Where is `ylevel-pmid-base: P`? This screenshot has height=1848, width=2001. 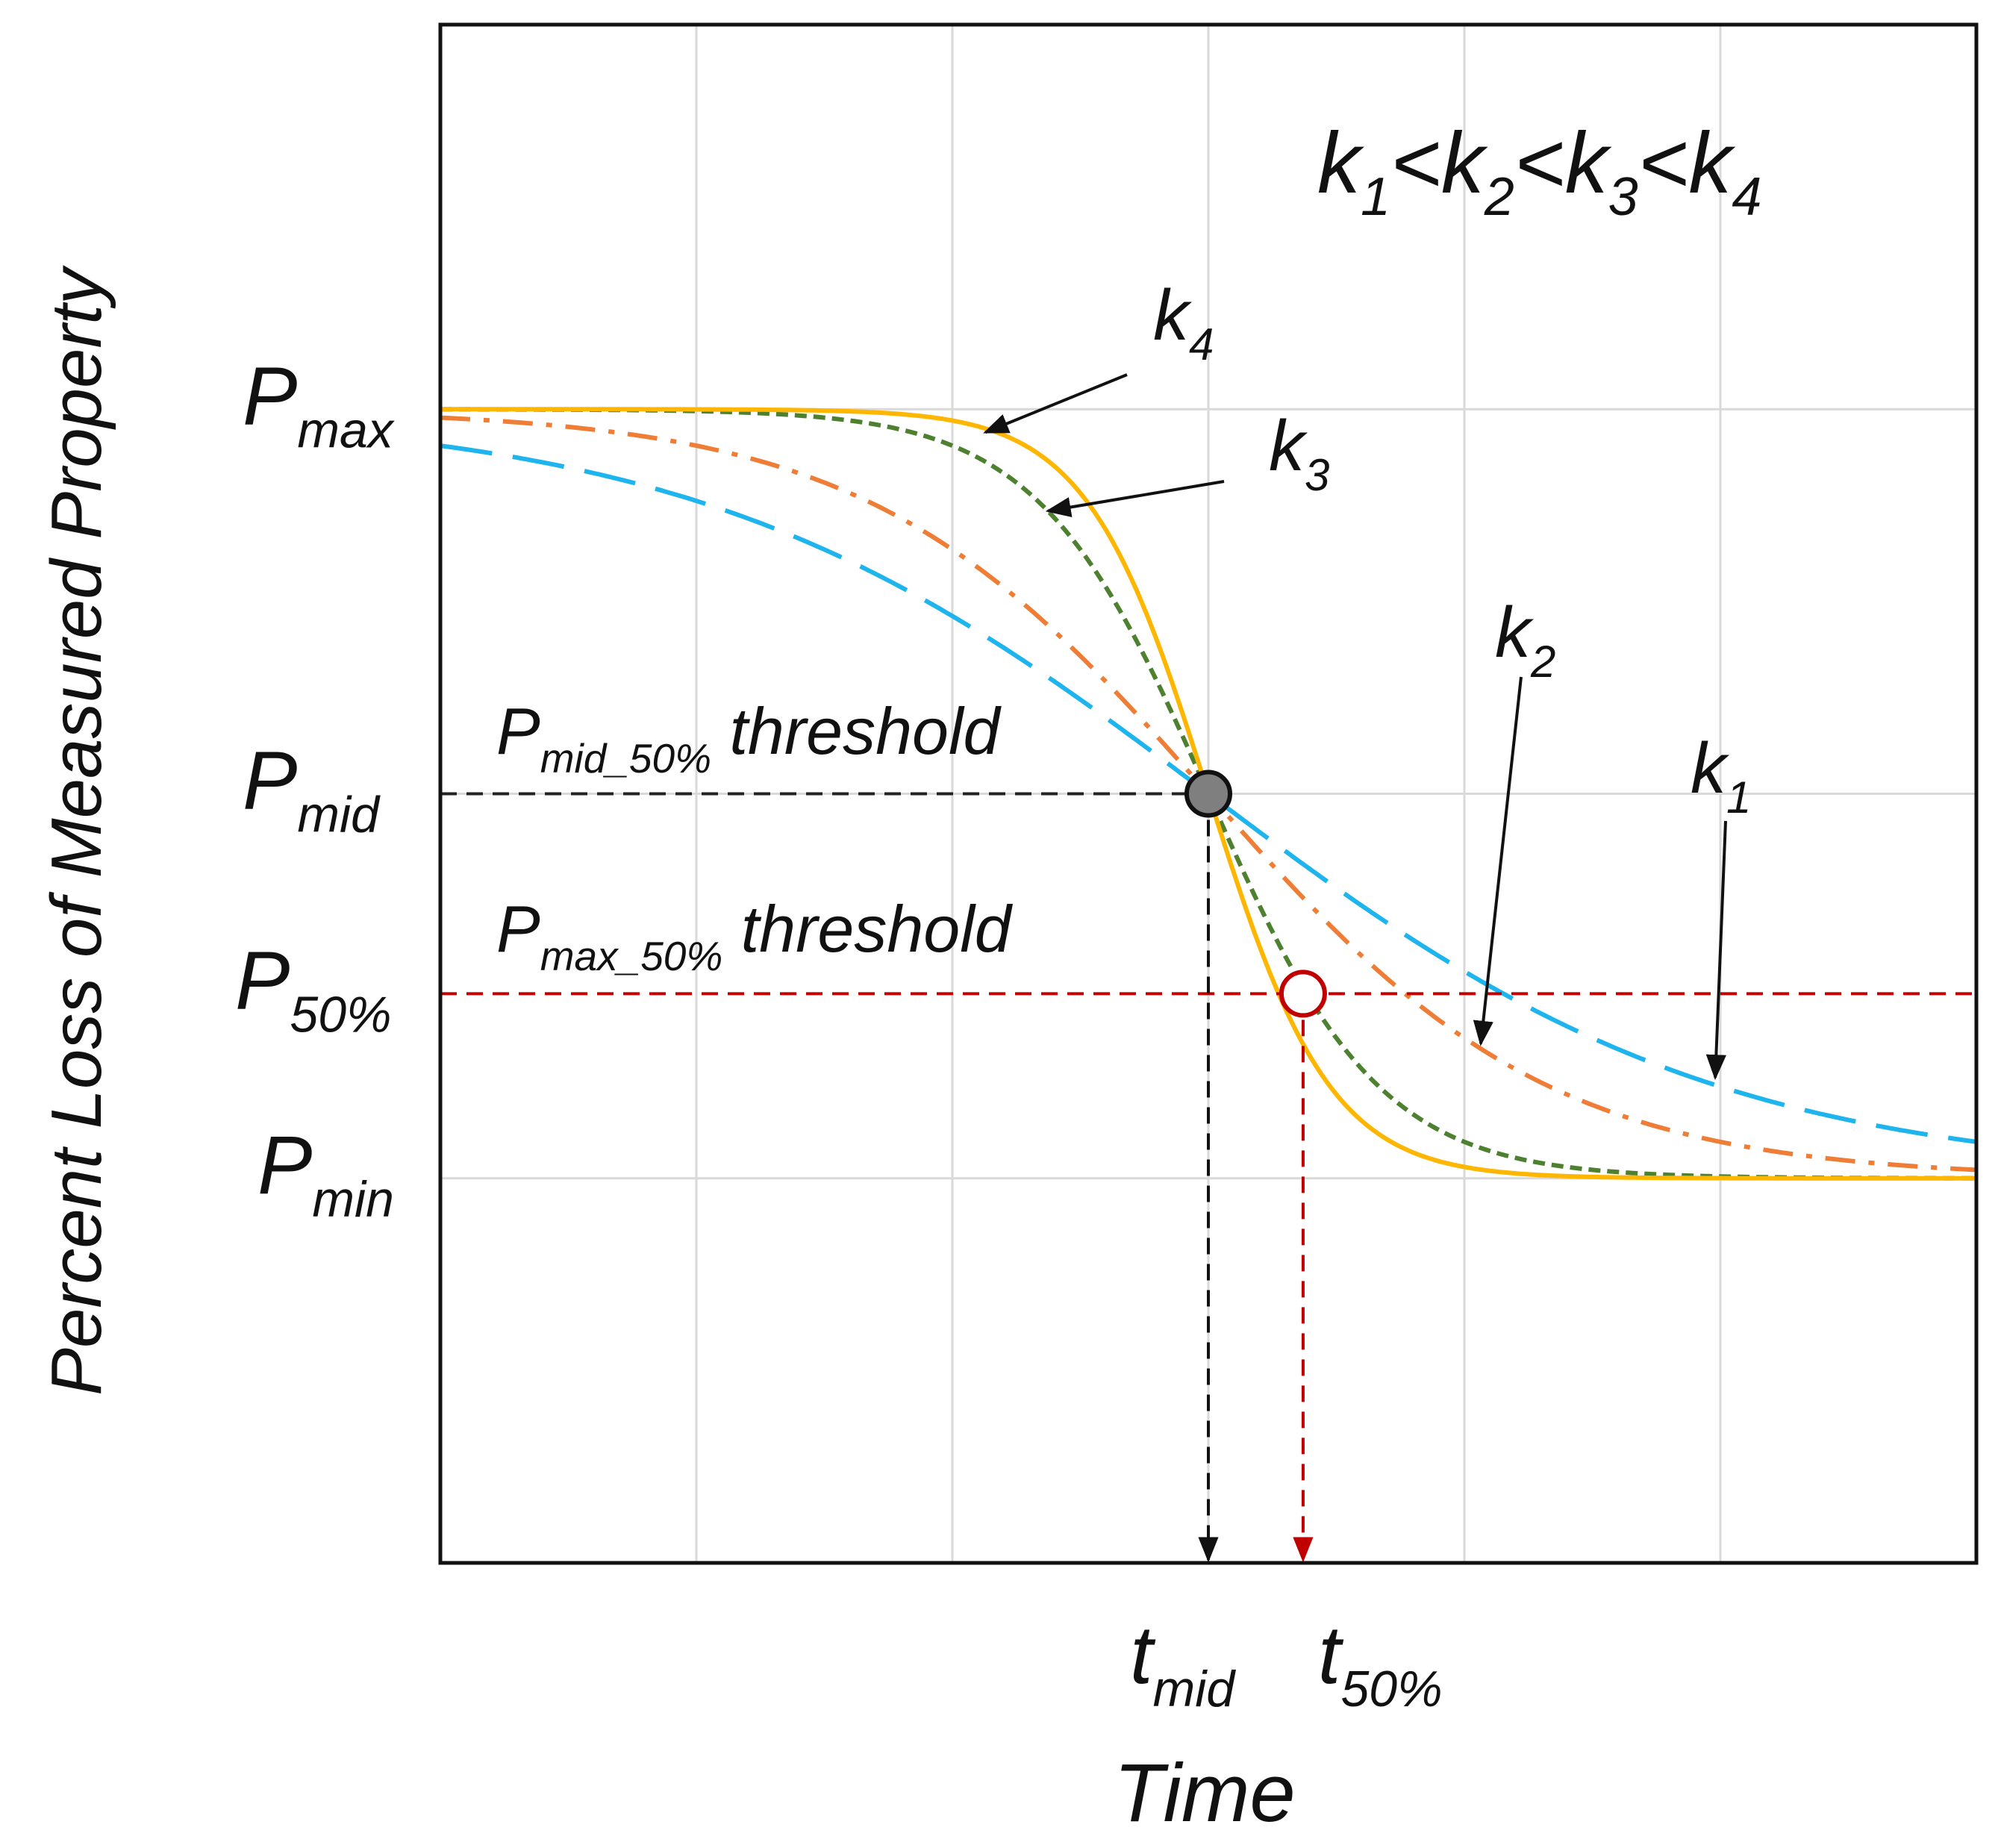
ylevel-pmid-base: P is located at coordinates (270, 781).